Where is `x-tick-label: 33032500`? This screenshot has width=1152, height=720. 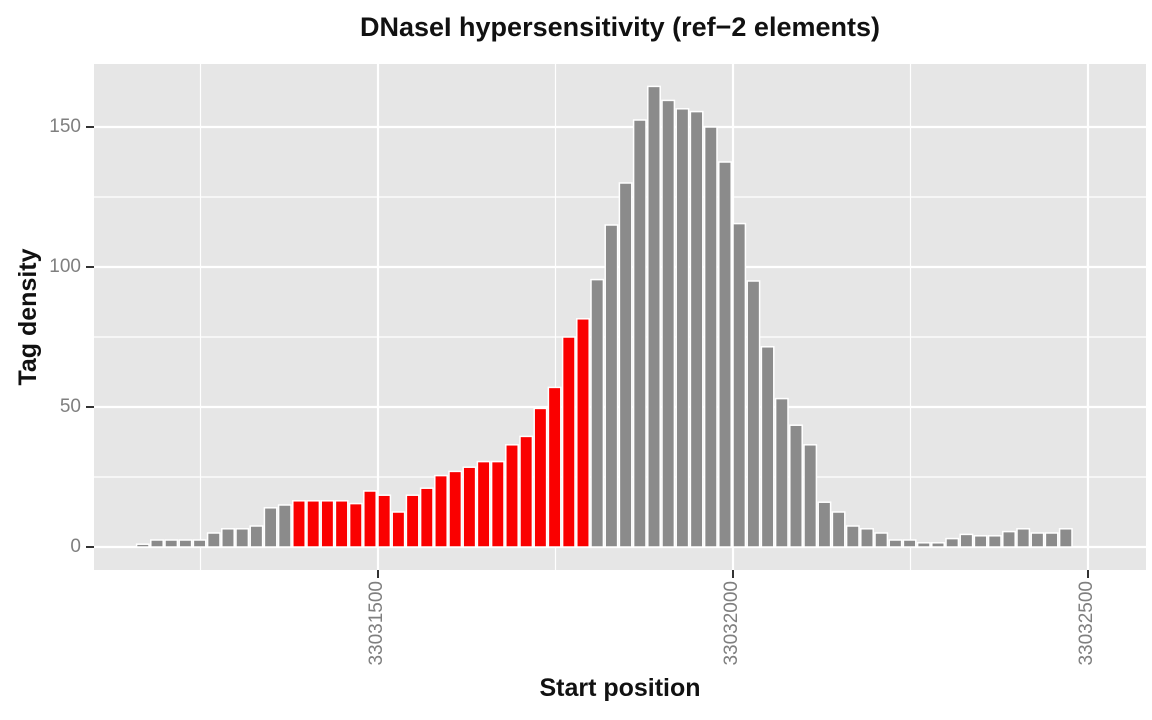
x-tick-label: 33032500 is located at coordinates (1086, 623).